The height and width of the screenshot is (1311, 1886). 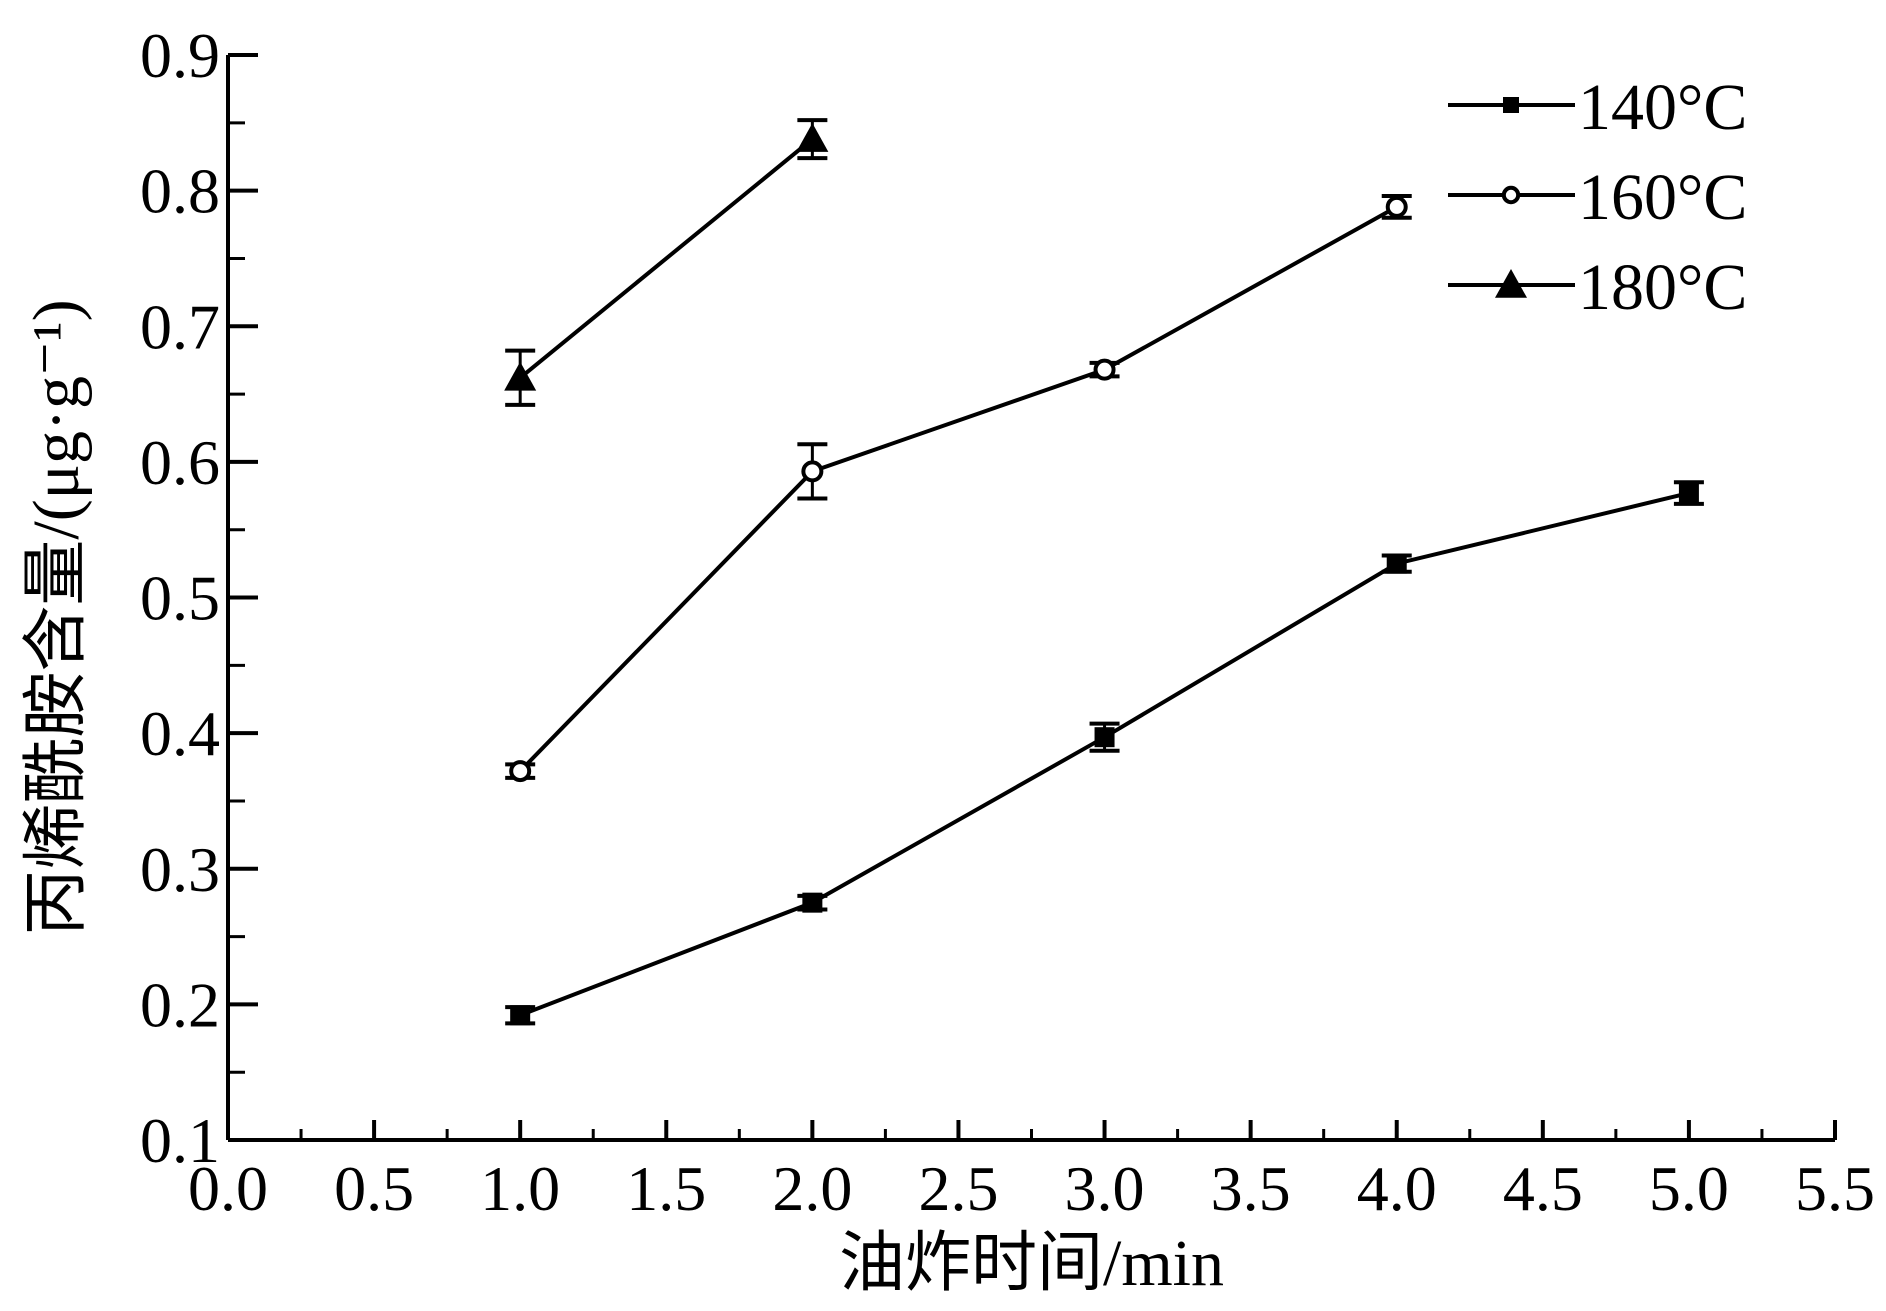 I want to click on y-axis-title: 丙烯酰胺含量/(μg·g⁻¹), so click(x=56, y=617).